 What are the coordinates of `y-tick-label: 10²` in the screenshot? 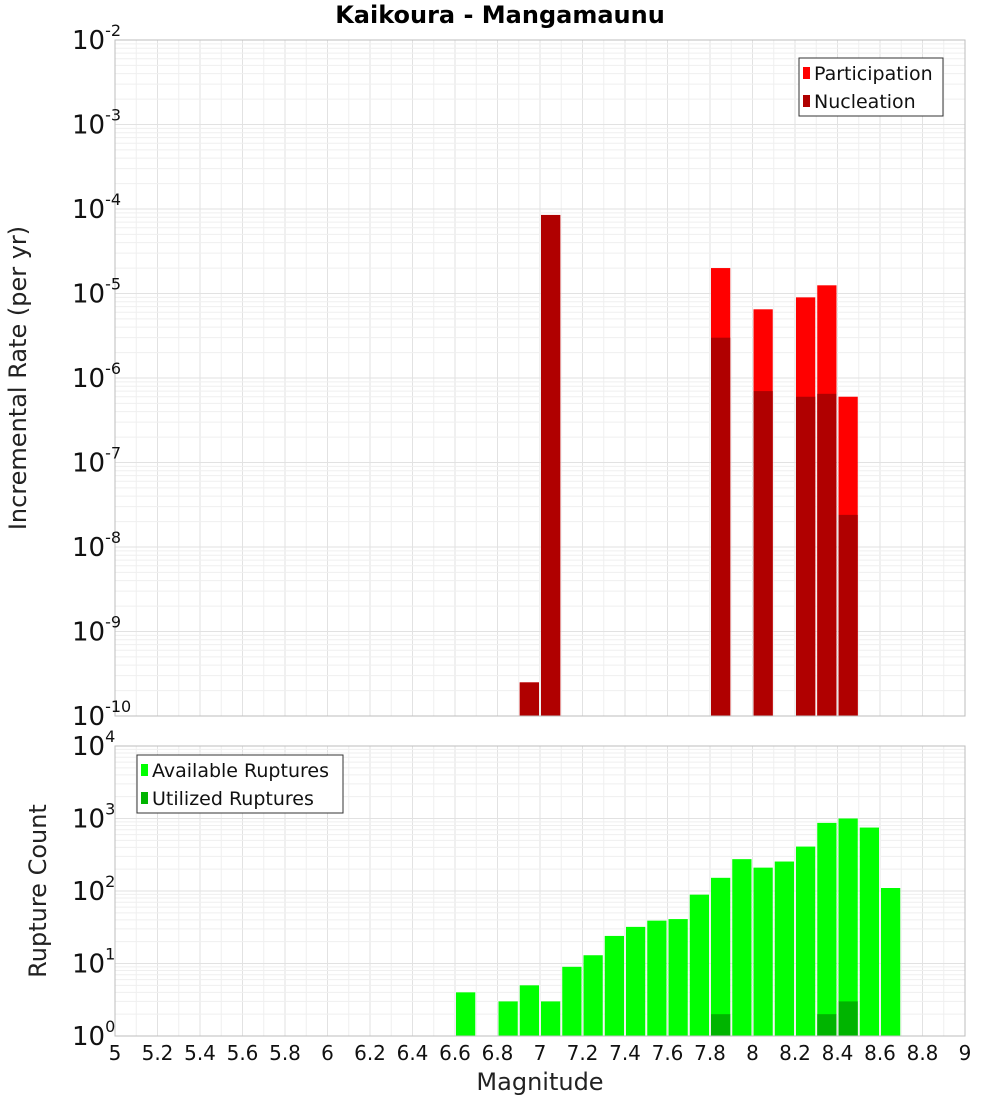 It's located at (93, 889).